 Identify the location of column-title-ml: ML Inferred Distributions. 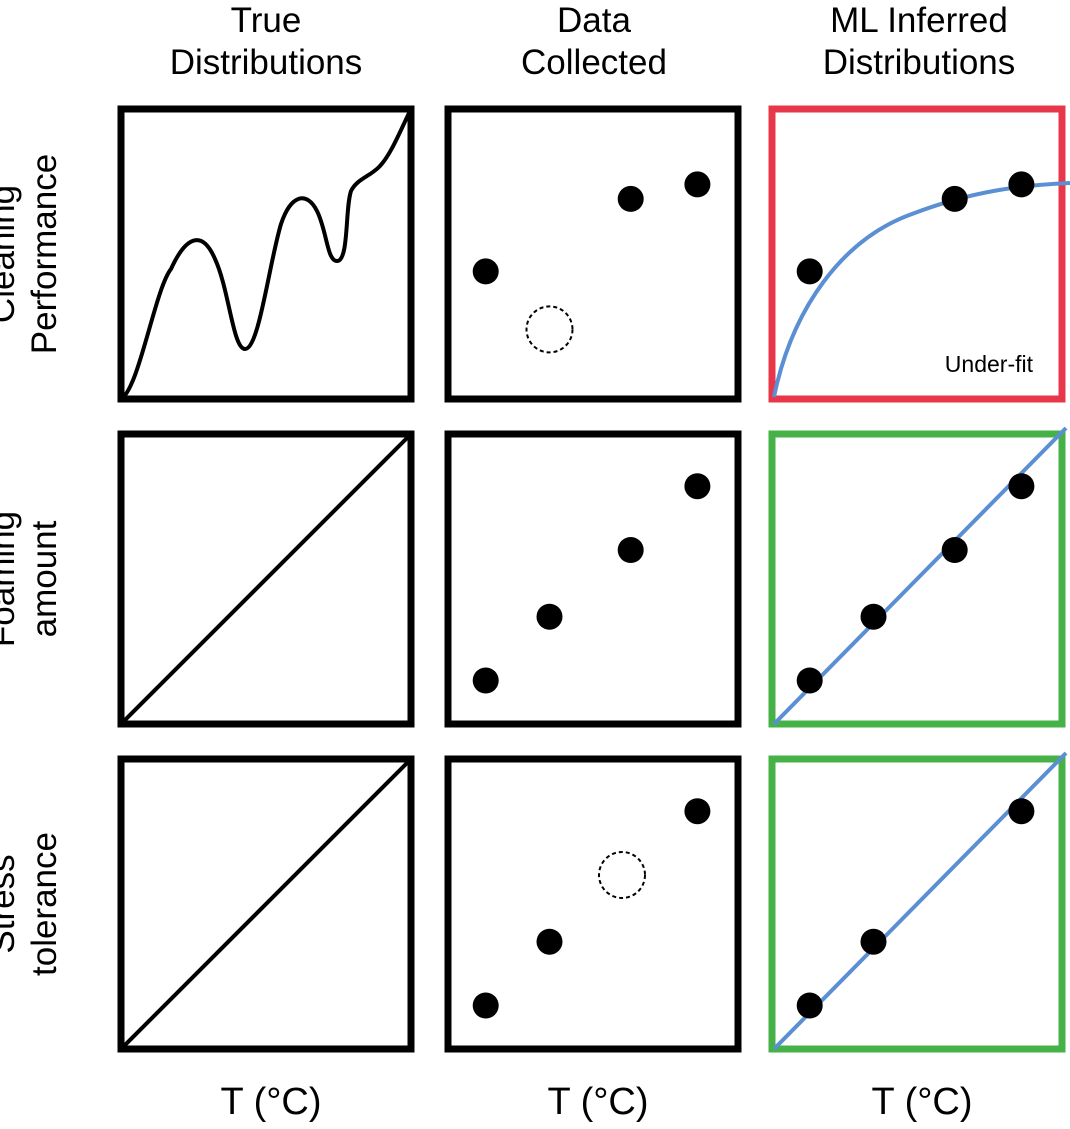
(919, 42).